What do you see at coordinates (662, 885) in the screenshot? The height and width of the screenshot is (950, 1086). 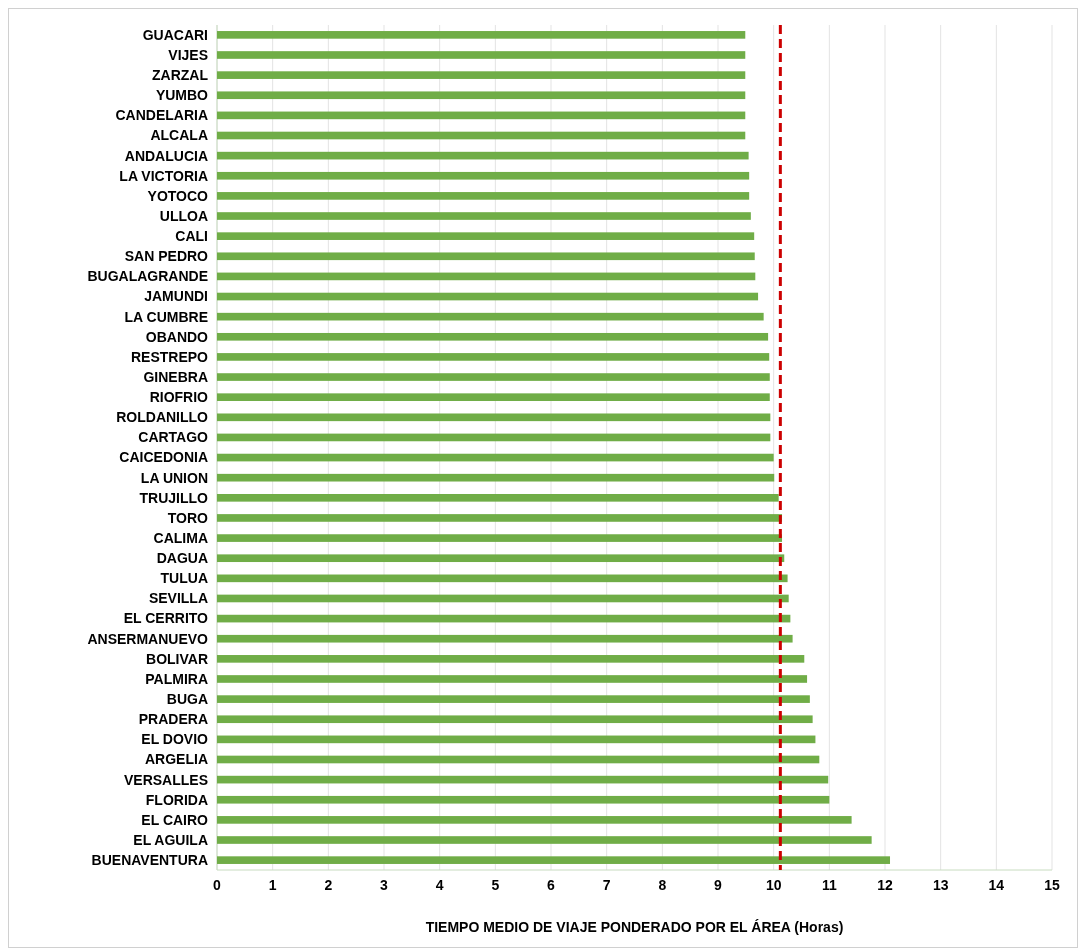 I see `x-tick-label: 8` at bounding box center [662, 885].